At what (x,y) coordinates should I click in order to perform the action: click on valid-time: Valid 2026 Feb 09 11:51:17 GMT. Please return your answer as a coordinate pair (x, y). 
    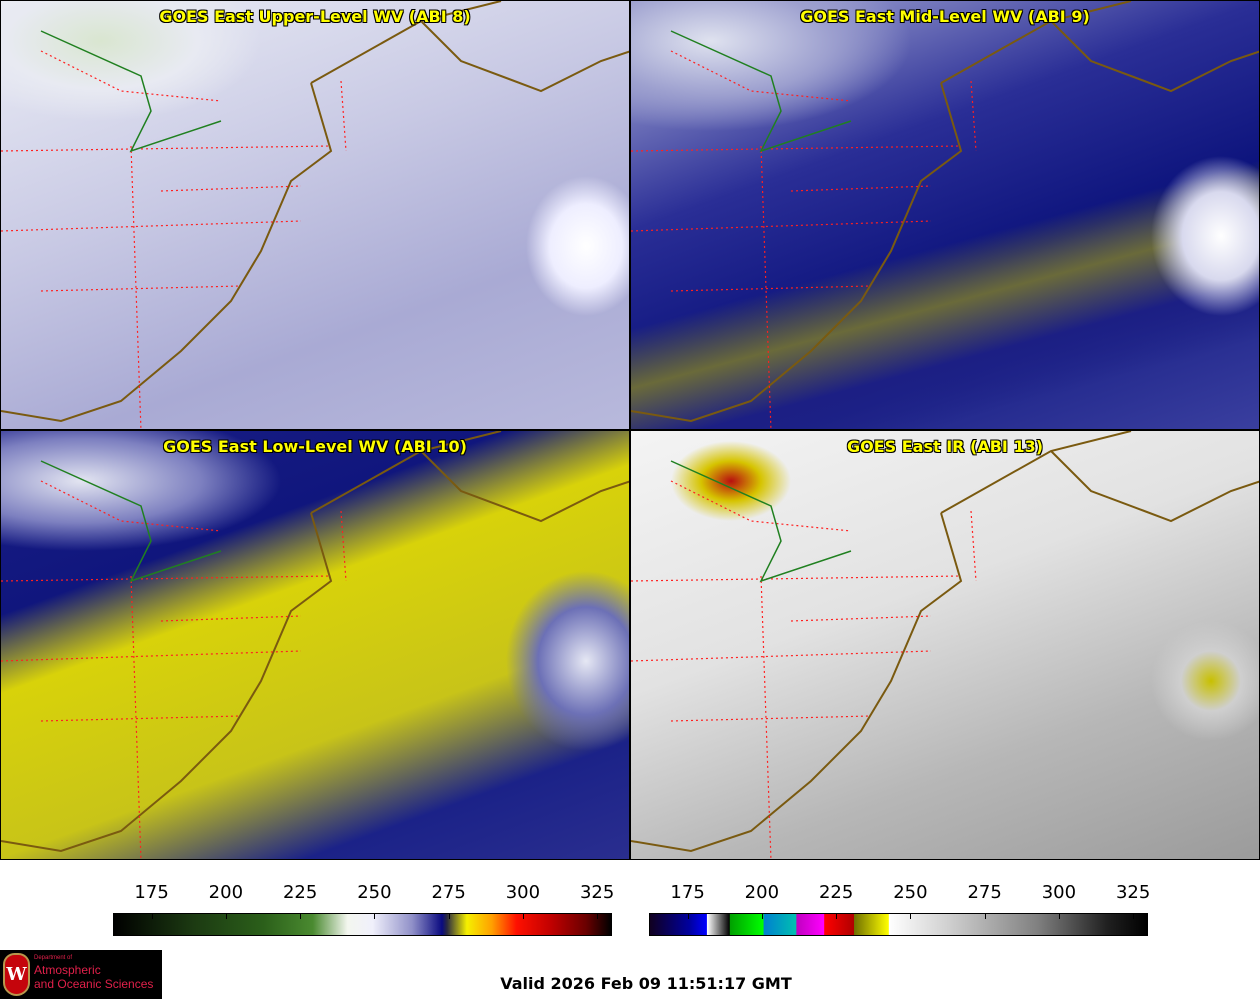
    Looking at the image, I should click on (646, 983).